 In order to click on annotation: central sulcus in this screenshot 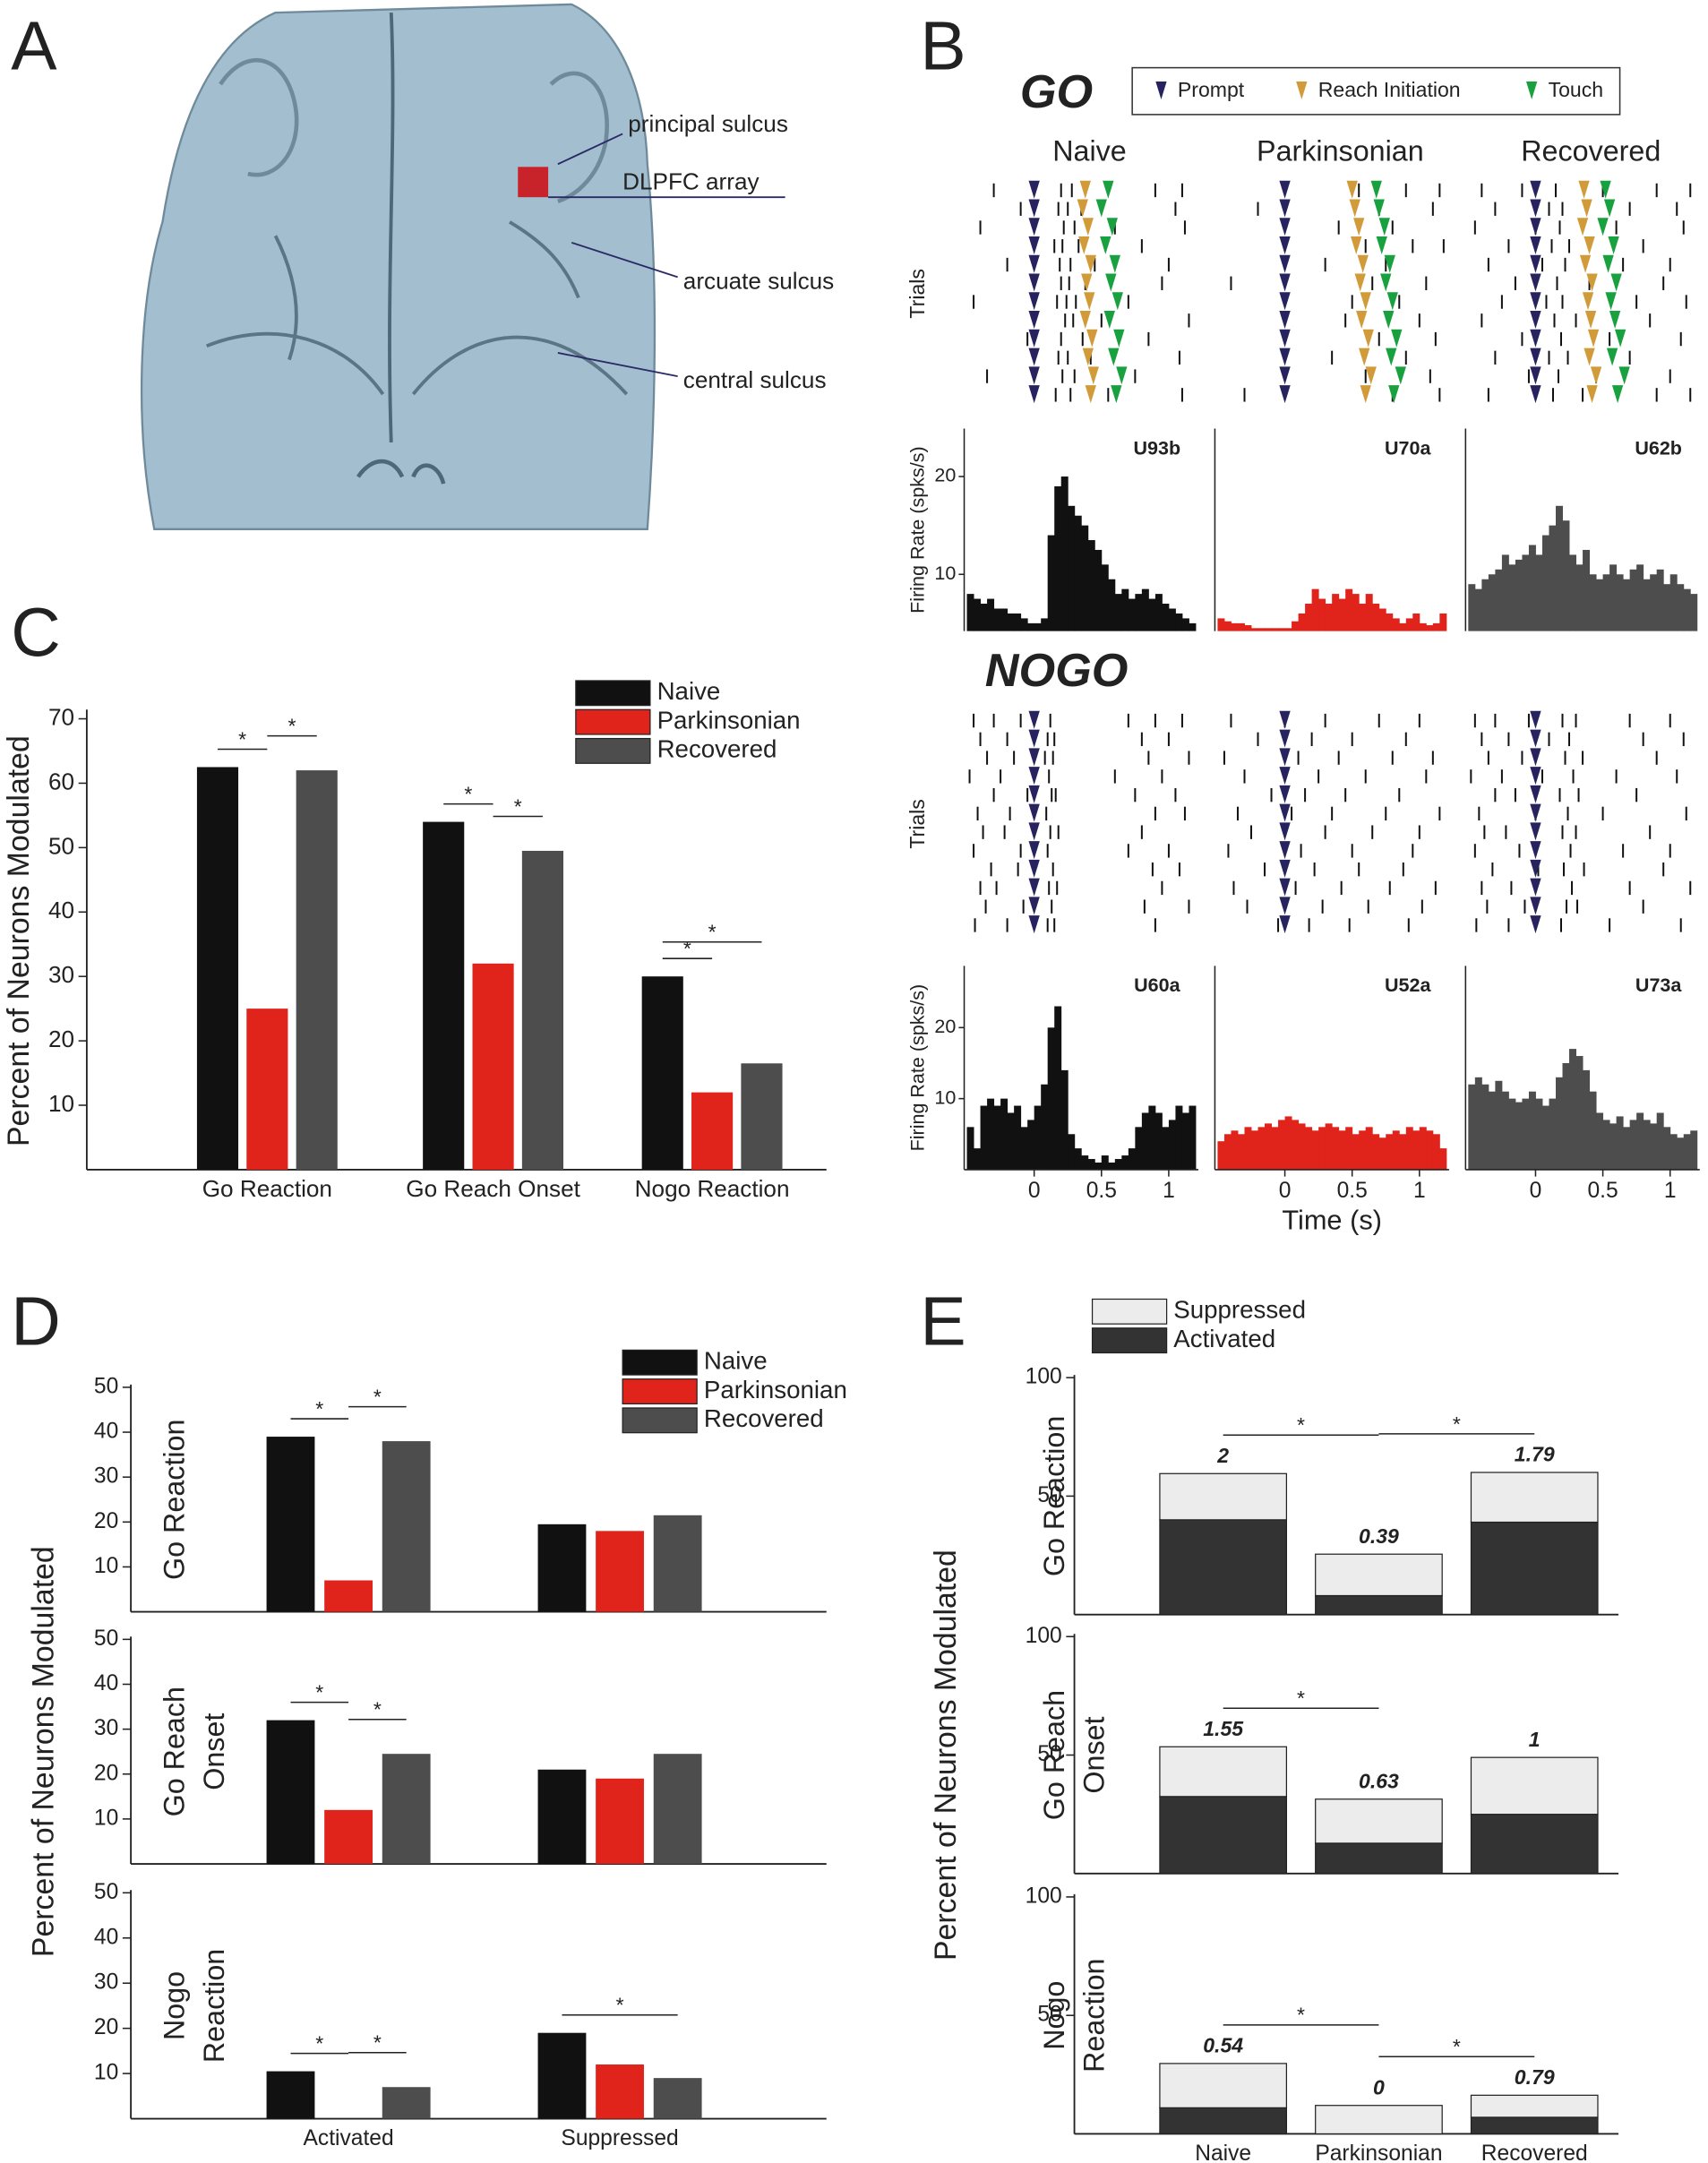, I will do `click(755, 379)`.